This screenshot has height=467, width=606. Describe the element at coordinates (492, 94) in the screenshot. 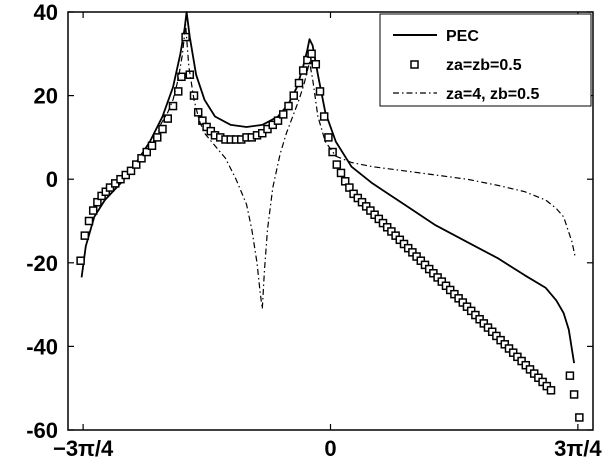

I see `legend-za4-label: za=4, zb=0.5` at that location.